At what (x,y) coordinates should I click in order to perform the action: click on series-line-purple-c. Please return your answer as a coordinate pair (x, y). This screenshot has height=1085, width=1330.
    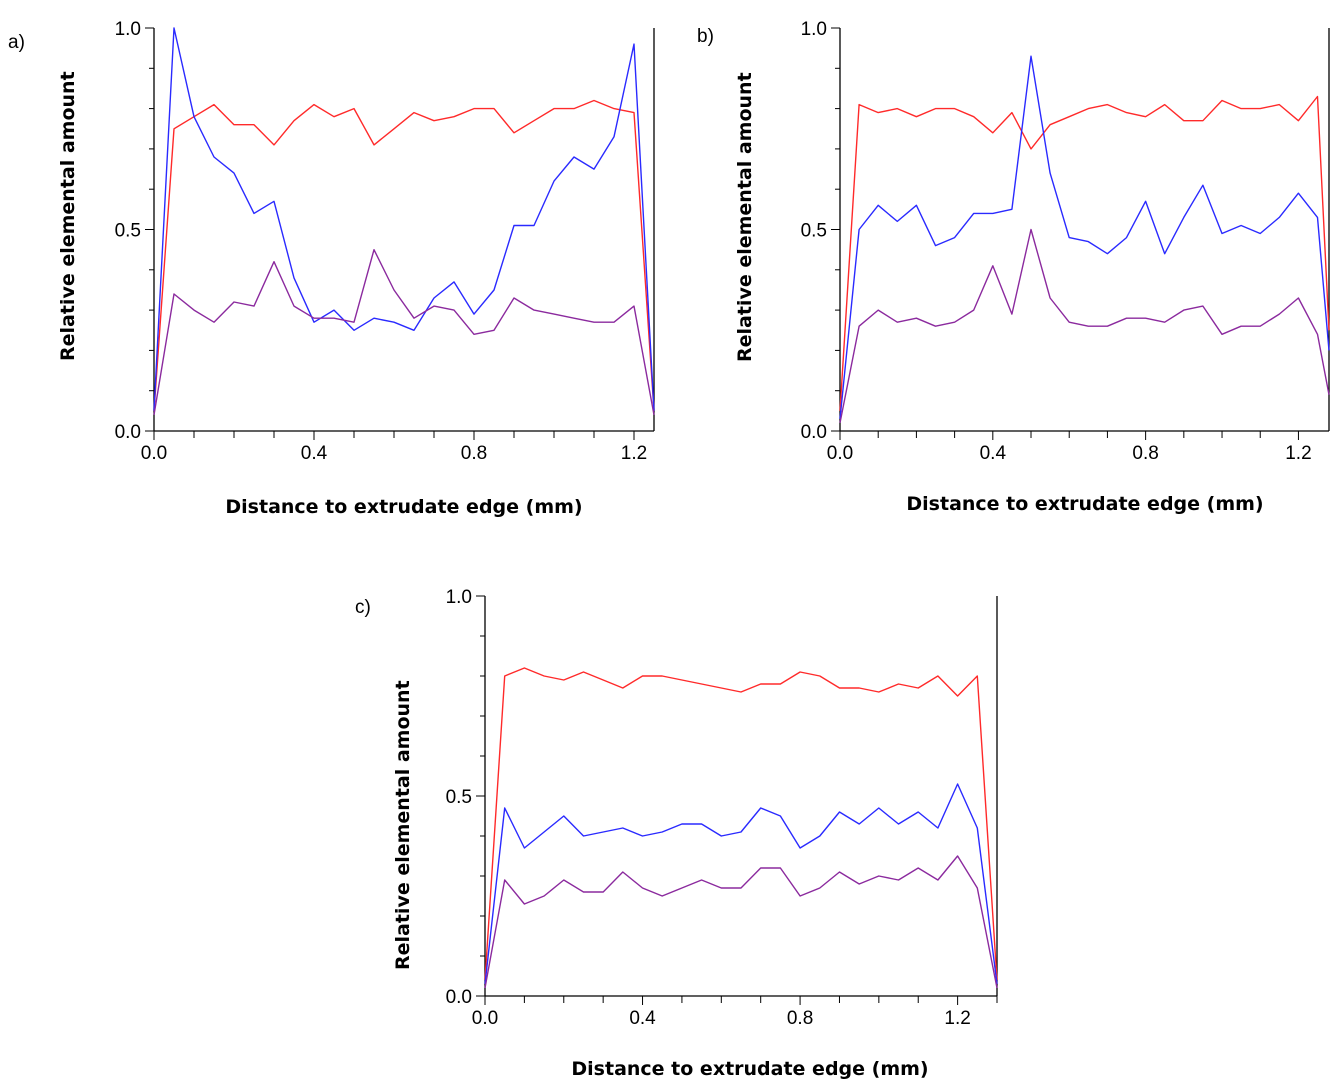
    Looking at the image, I should click on (741, 922).